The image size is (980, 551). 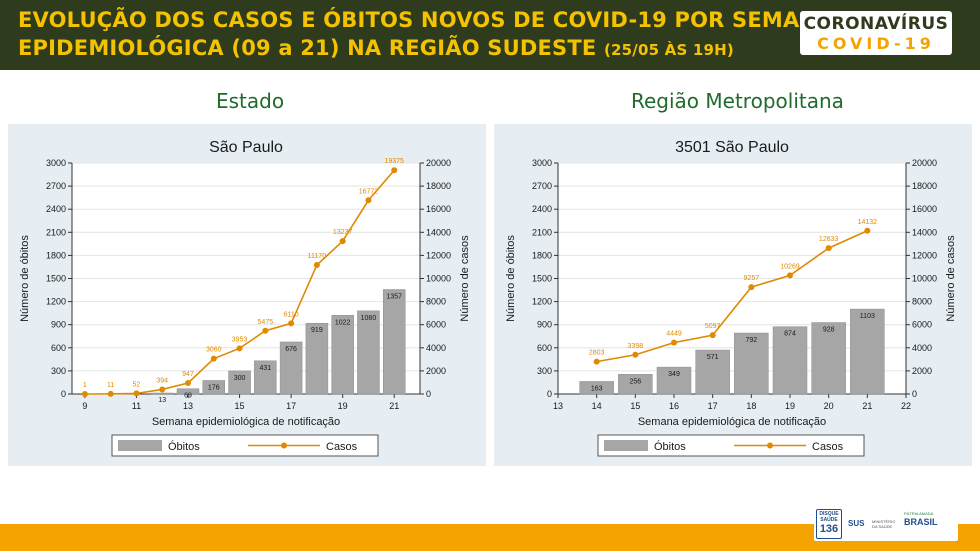 I want to click on line-data-label: 4449, so click(x=674, y=334).